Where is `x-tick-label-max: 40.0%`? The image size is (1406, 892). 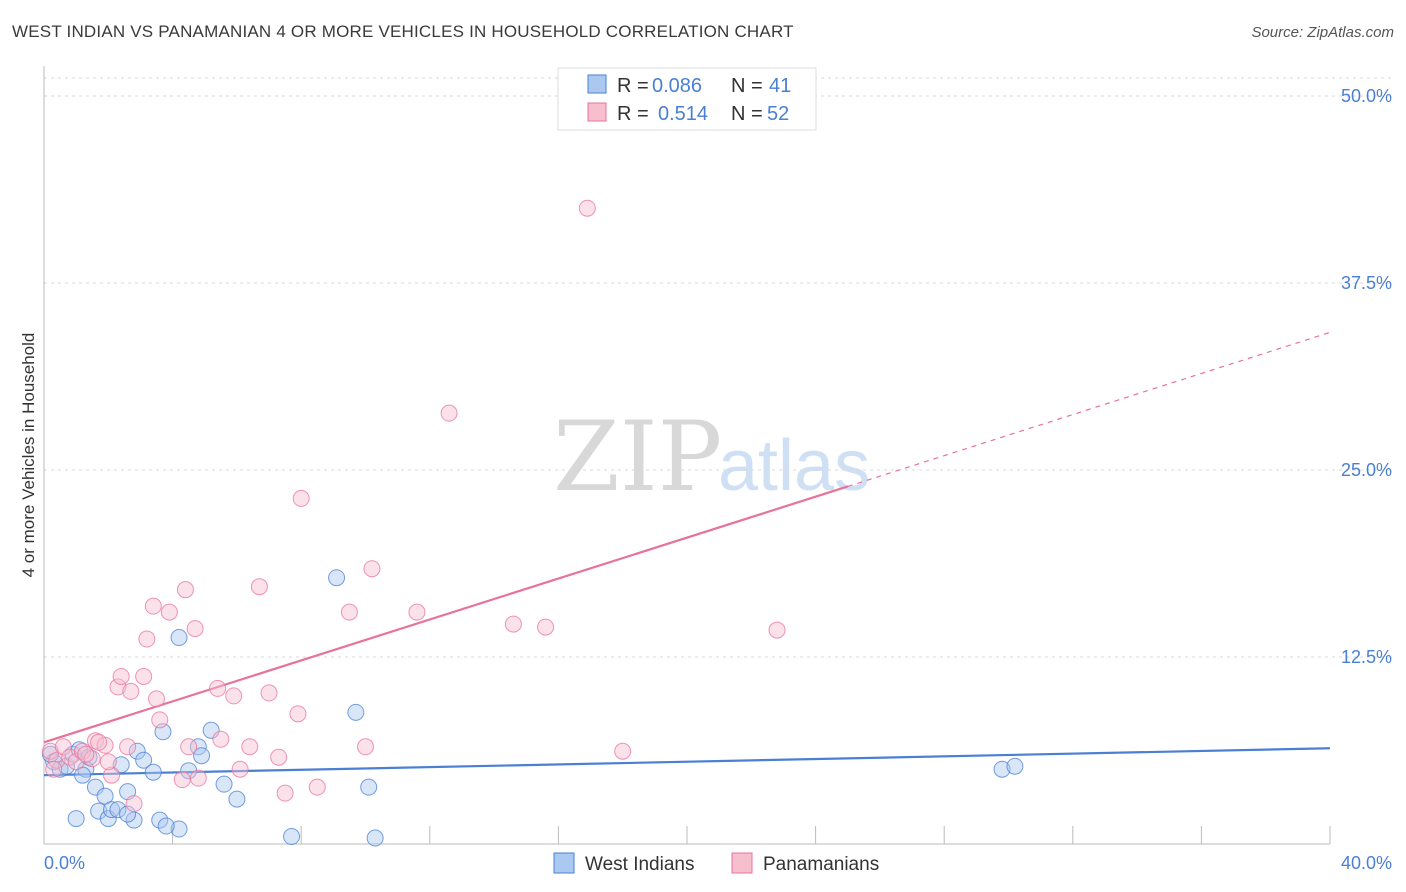 x-tick-label-max: 40.0% is located at coordinates (1366, 863).